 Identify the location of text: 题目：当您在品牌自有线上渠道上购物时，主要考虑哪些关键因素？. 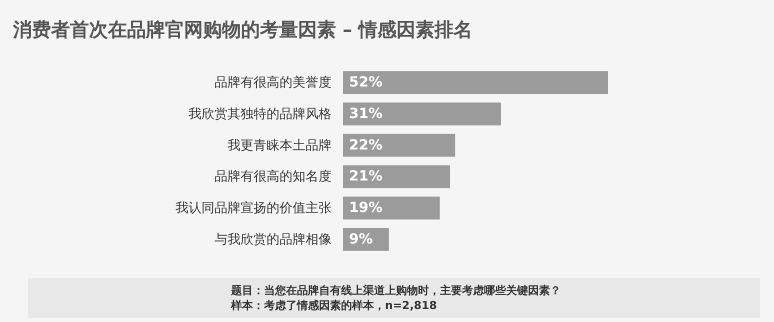
(395, 290).